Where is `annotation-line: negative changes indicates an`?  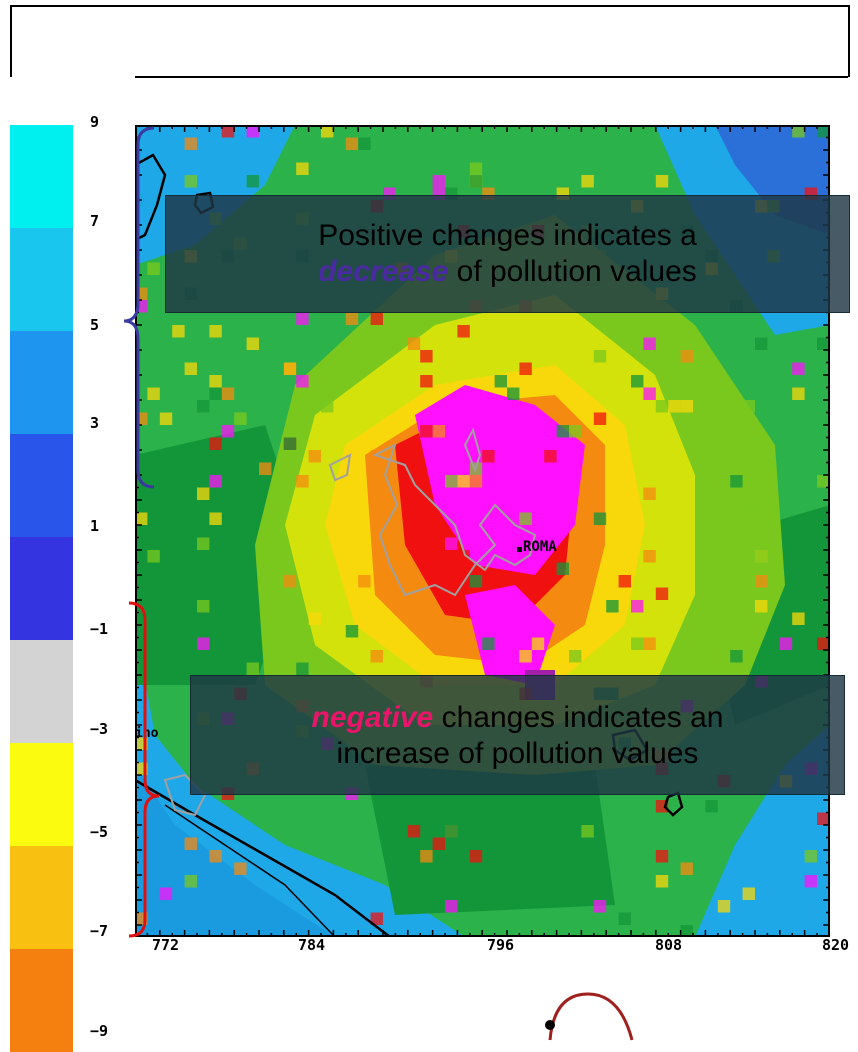
annotation-line: negative changes indicates an is located at coordinates (517, 718).